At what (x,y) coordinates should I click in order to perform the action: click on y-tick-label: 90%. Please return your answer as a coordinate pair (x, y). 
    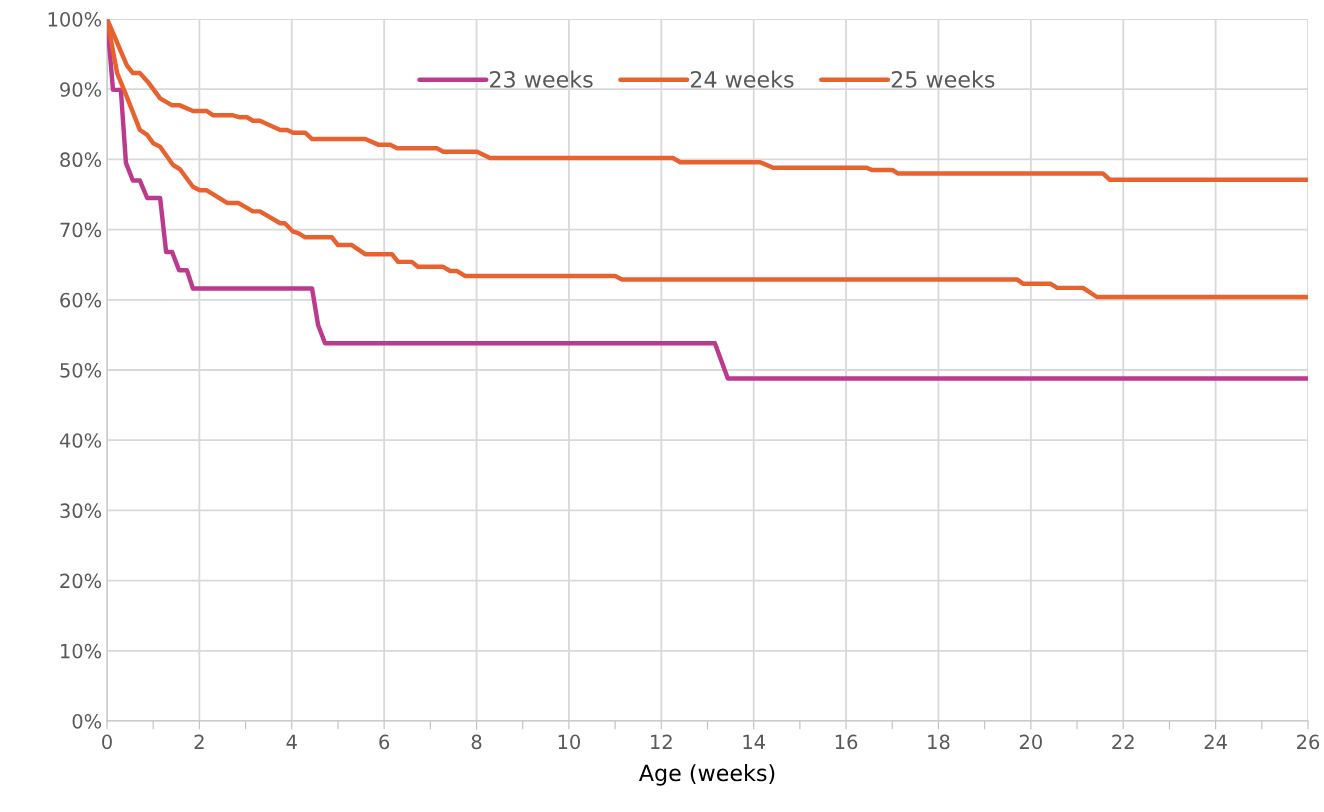
    Looking at the image, I should click on (81, 89).